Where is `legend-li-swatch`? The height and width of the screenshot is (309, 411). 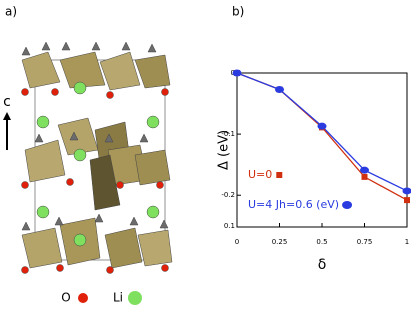
legend-li-swatch is located at coordinates (135, 298).